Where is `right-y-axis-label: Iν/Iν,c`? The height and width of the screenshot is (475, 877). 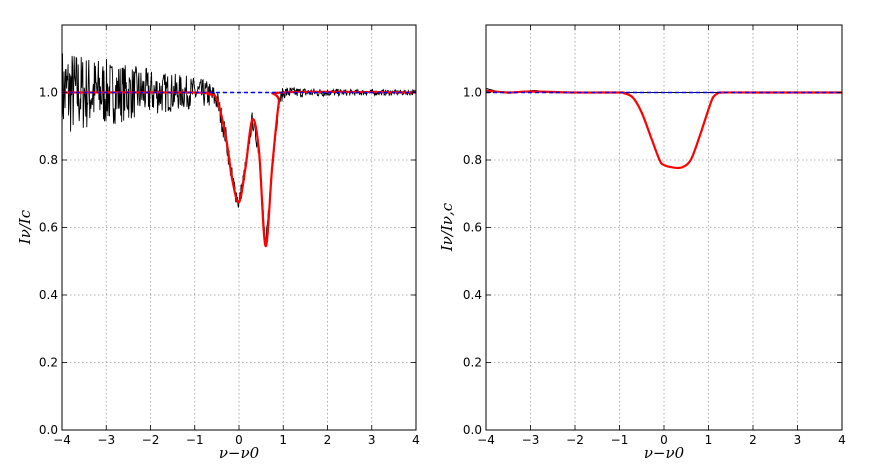 right-y-axis-label: Iν/Iν,c is located at coordinates (447, 227).